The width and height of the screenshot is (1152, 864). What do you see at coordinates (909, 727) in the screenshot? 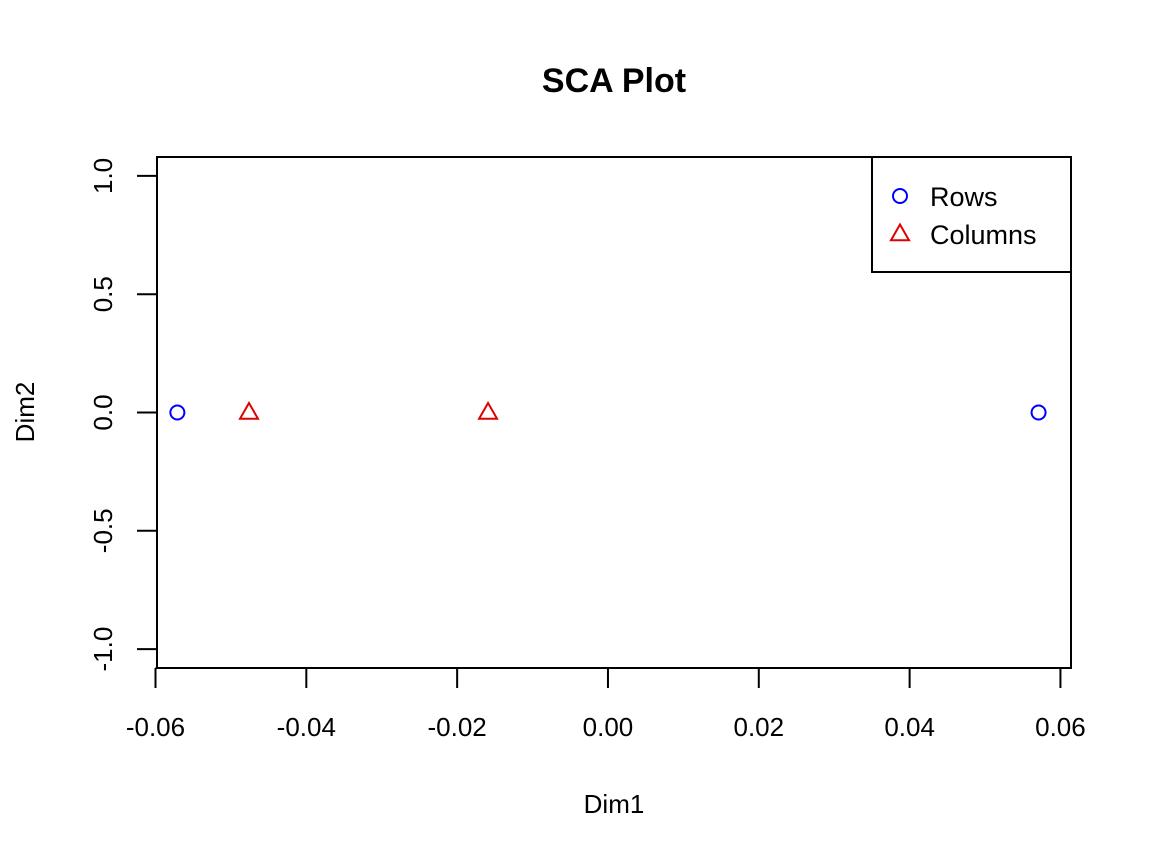
I see `x-tick-label: 0.04` at bounding box center [909, 727].